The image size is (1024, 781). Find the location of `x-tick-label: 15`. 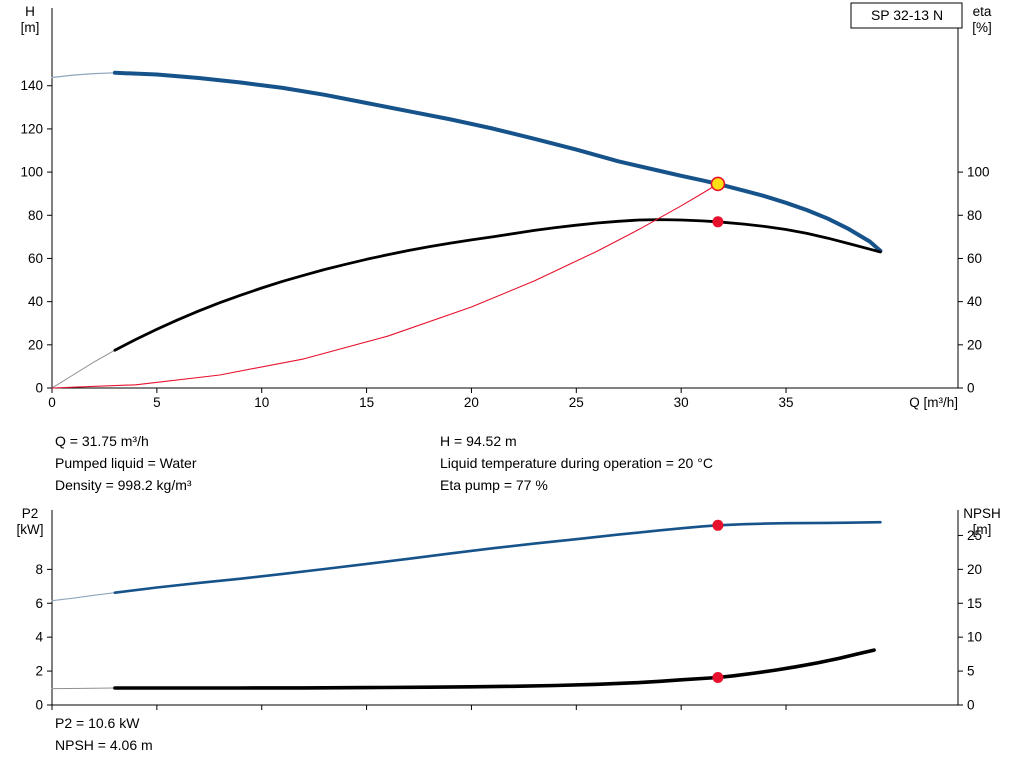

x-tick-label: 15 is located at coordinates (366, 402).